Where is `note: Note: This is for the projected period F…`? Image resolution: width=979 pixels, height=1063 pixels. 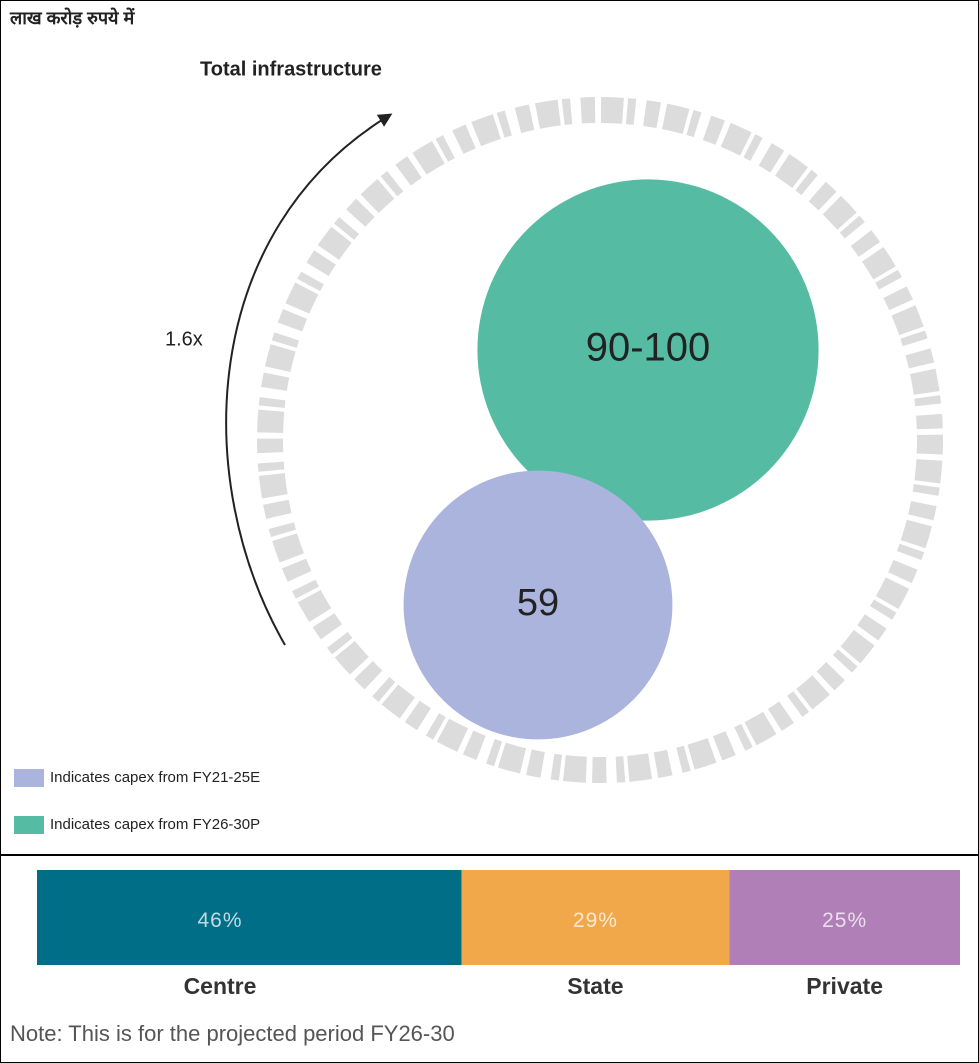
note: Note: This is for the projected period F… is located at coordinates (232, 1033).